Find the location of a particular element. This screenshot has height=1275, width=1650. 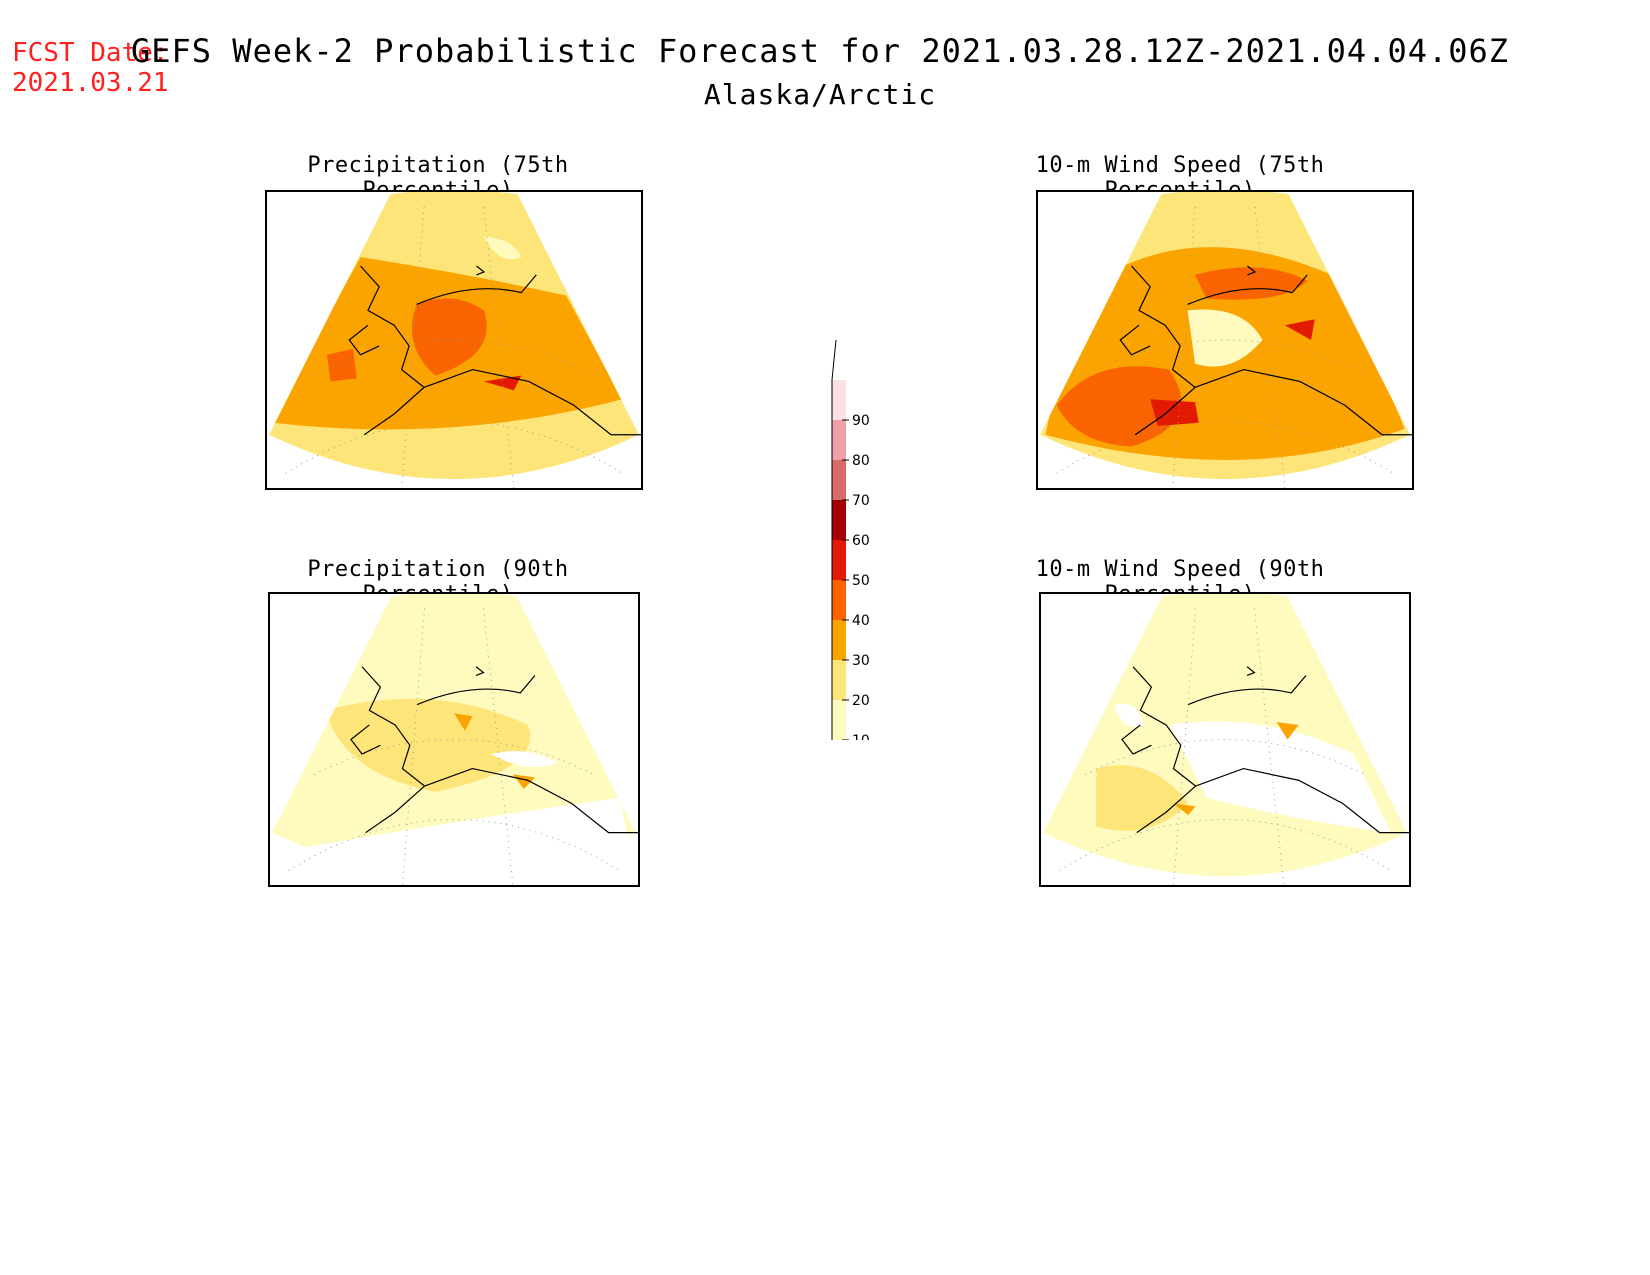

colorbar-tick-label: 70 is located at coordinates (861, 501).